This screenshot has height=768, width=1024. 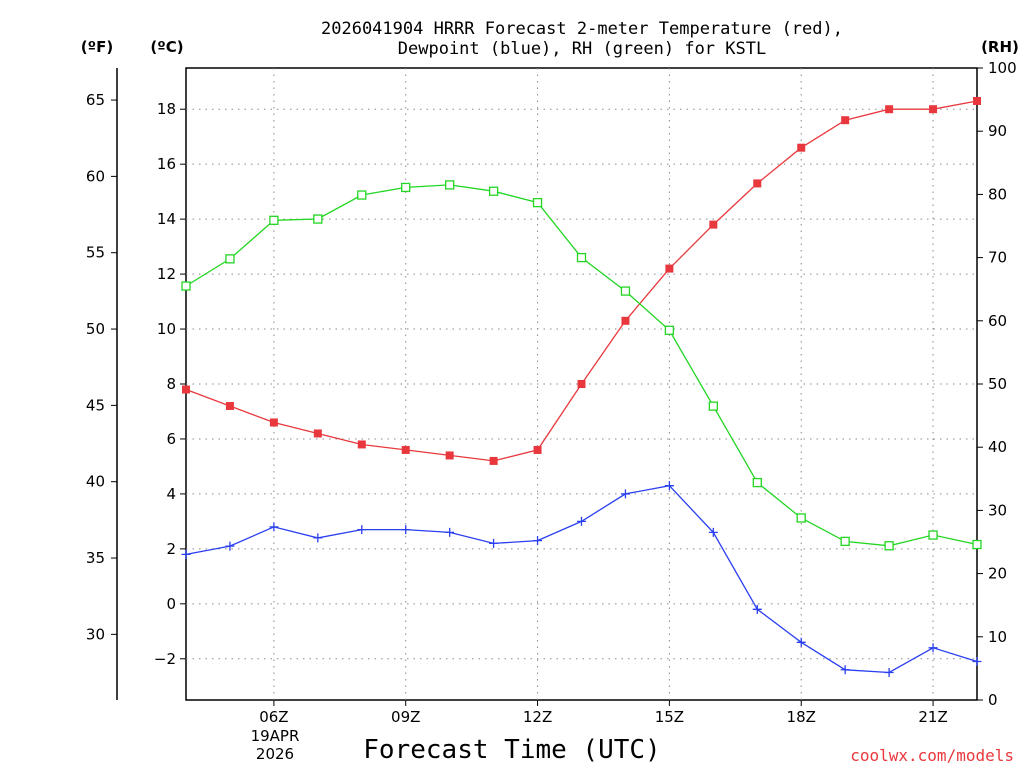 I want to click on date-label-day: 19APR, so click(x=275, y=736).